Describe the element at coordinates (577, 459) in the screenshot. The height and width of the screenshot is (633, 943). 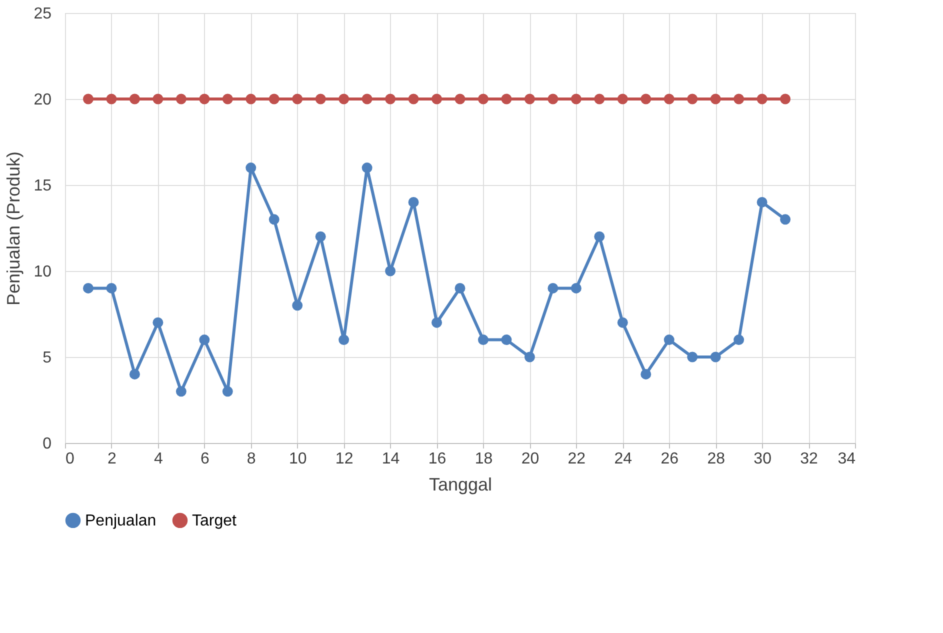
I see `x-tick-label: 22` at that location.